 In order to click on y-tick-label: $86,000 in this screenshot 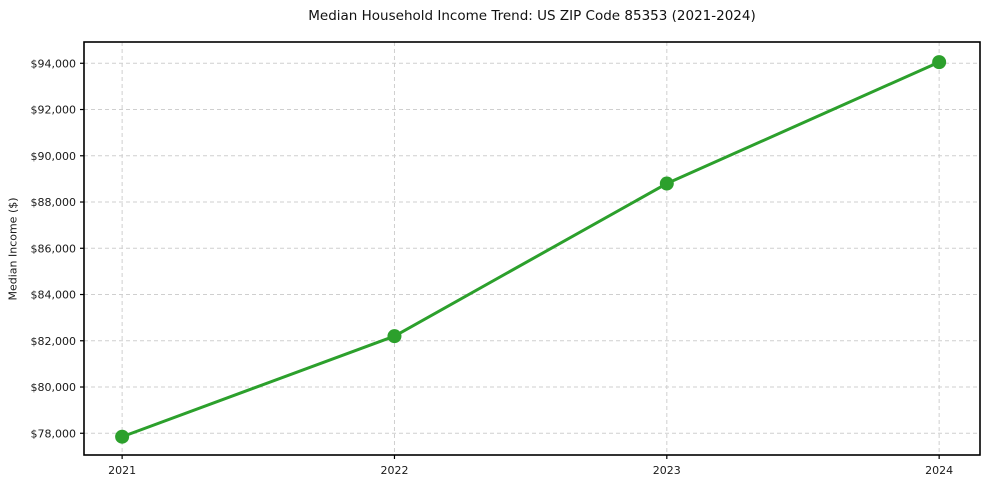, I will do `click(54, 248)`.